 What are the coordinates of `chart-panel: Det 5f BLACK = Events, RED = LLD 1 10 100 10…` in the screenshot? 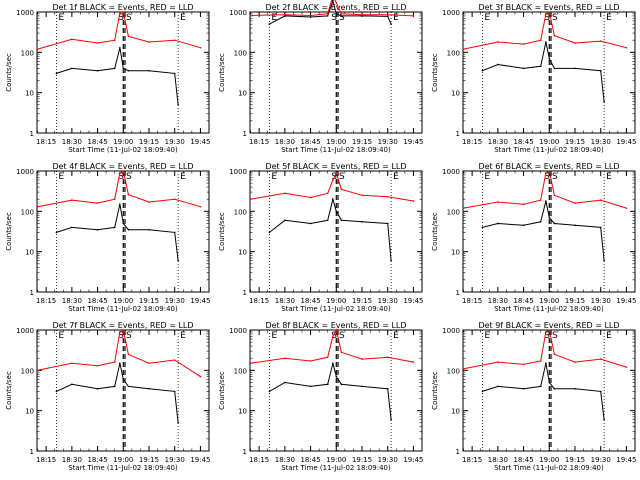 It's located at (321, 237).